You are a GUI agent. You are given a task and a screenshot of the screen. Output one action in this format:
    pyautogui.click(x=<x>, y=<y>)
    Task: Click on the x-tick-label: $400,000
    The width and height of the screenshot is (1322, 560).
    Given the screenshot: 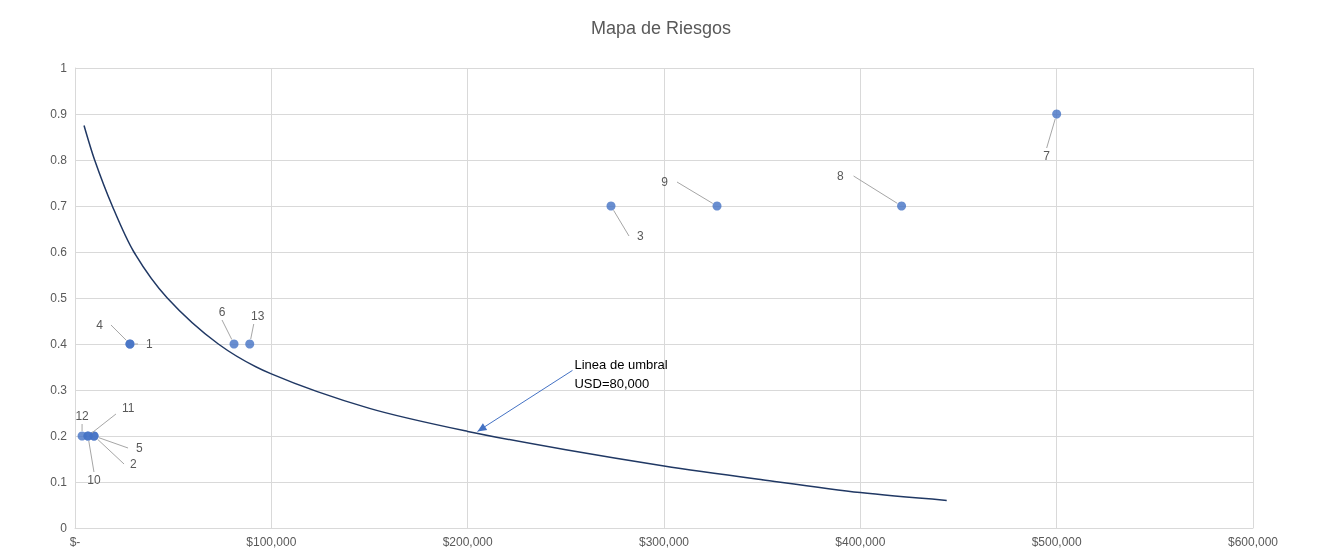 What is the action you would take?
    pyautogui.click(x=860, y=542)
    